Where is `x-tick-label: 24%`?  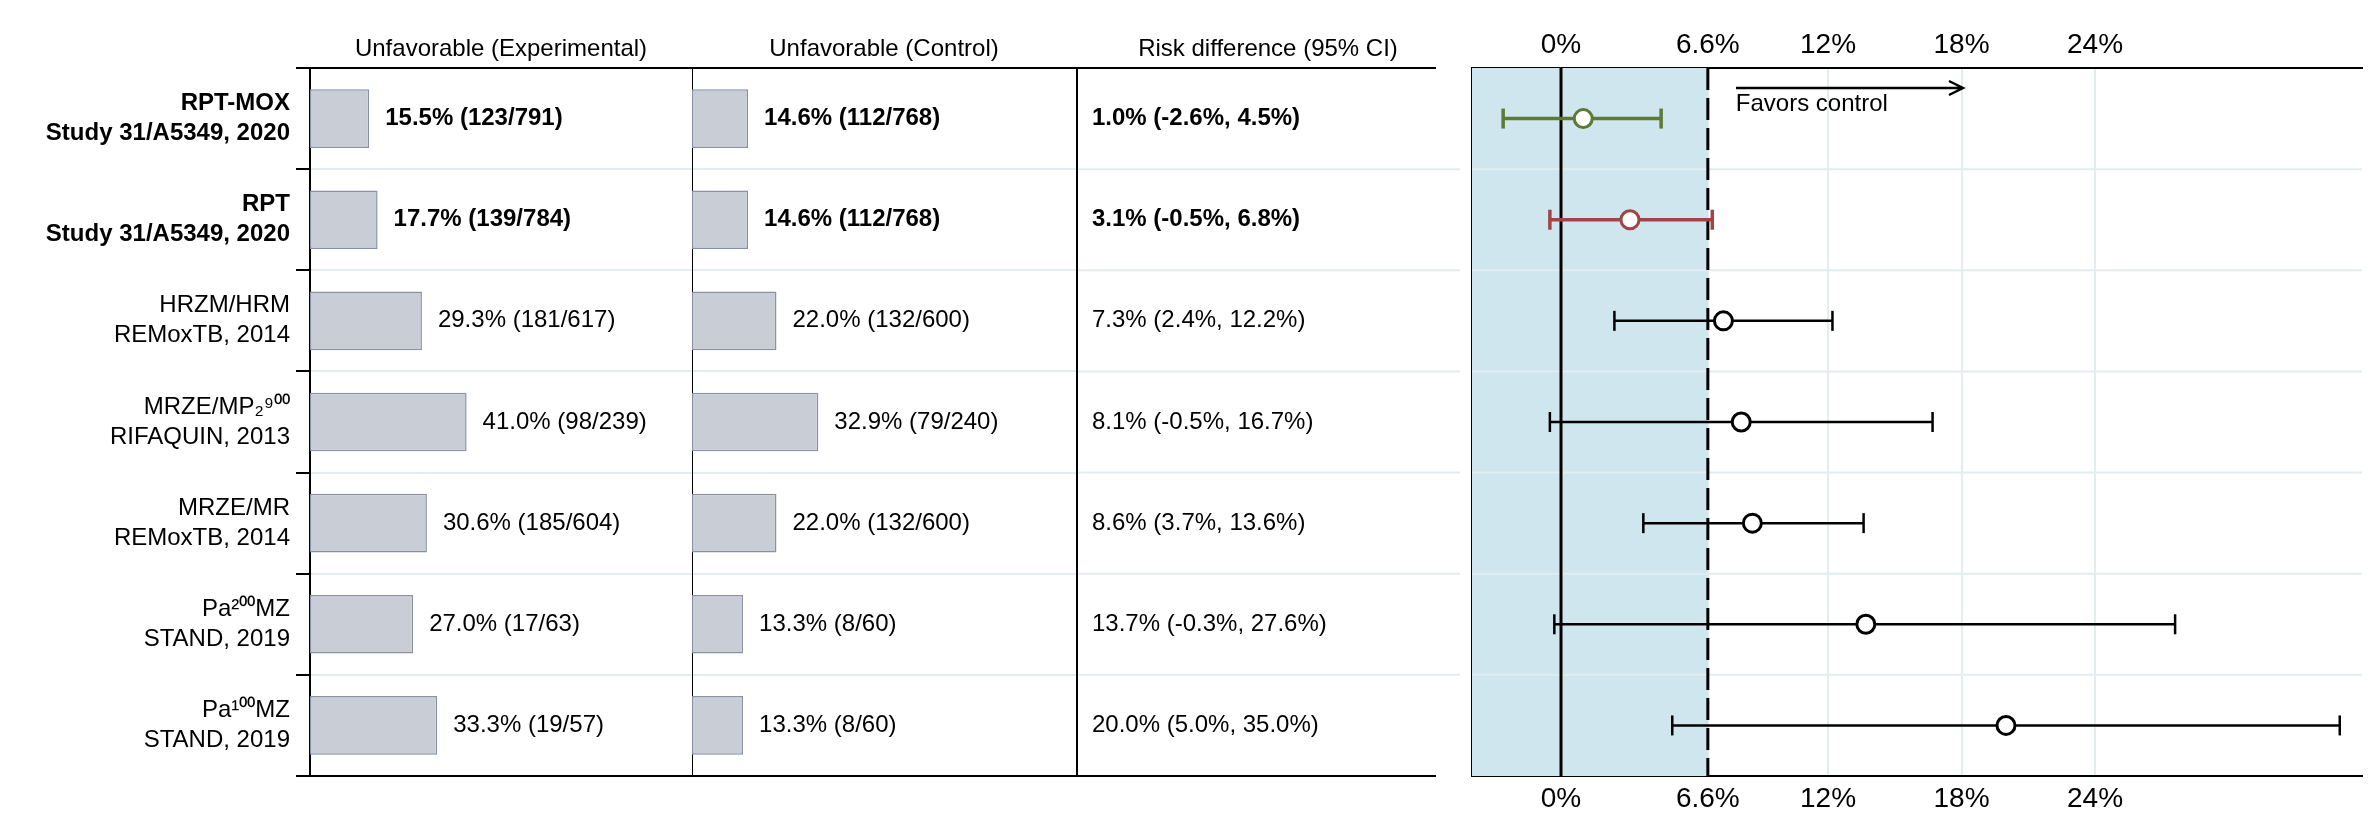 x-tick-label: 24% is located at coordinates (2095, 43).